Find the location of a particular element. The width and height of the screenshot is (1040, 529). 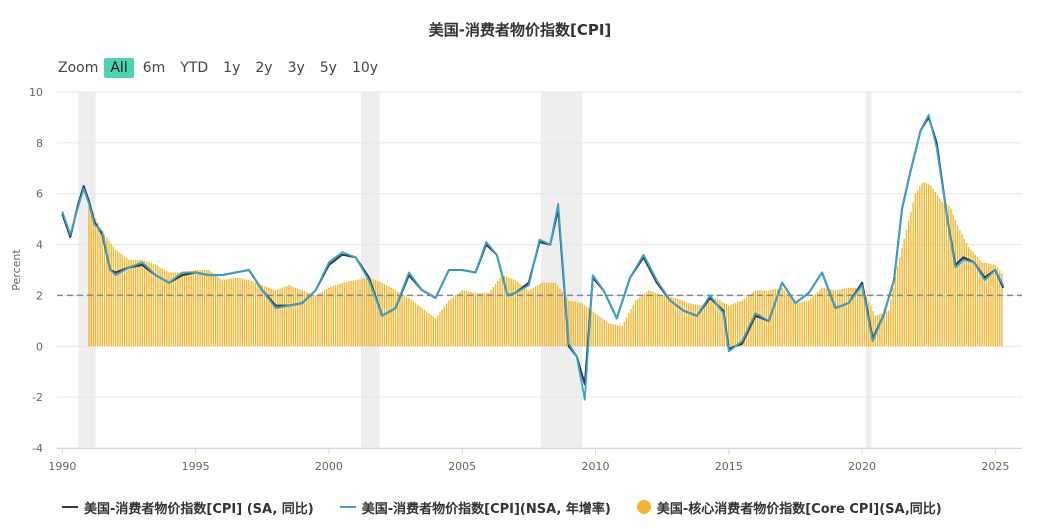

zoom-button-ytd: YTD is located at coordinates (194, 68).